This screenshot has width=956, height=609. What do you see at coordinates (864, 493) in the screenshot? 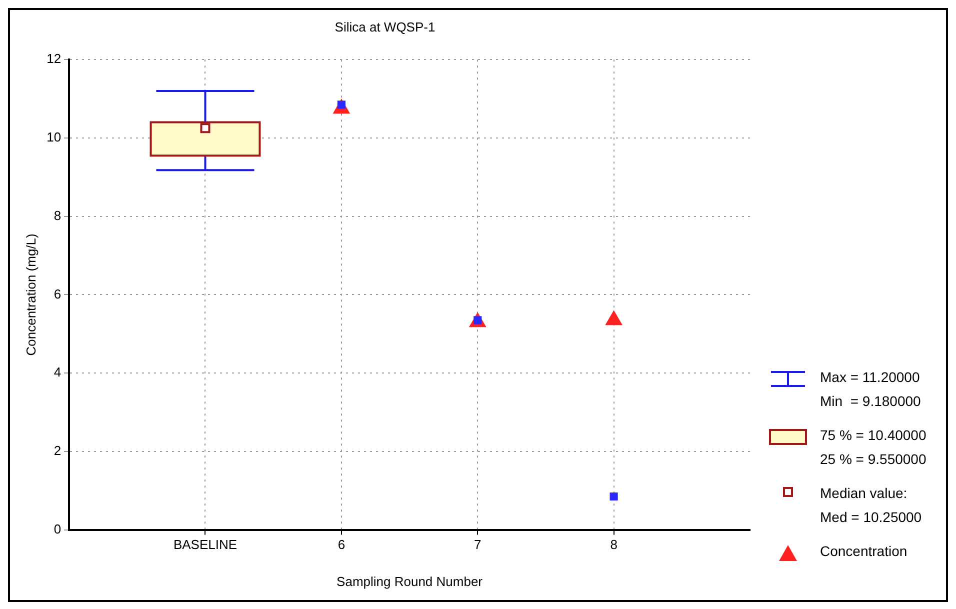
I see `text: Median value:` at bounding box center [864, 493].